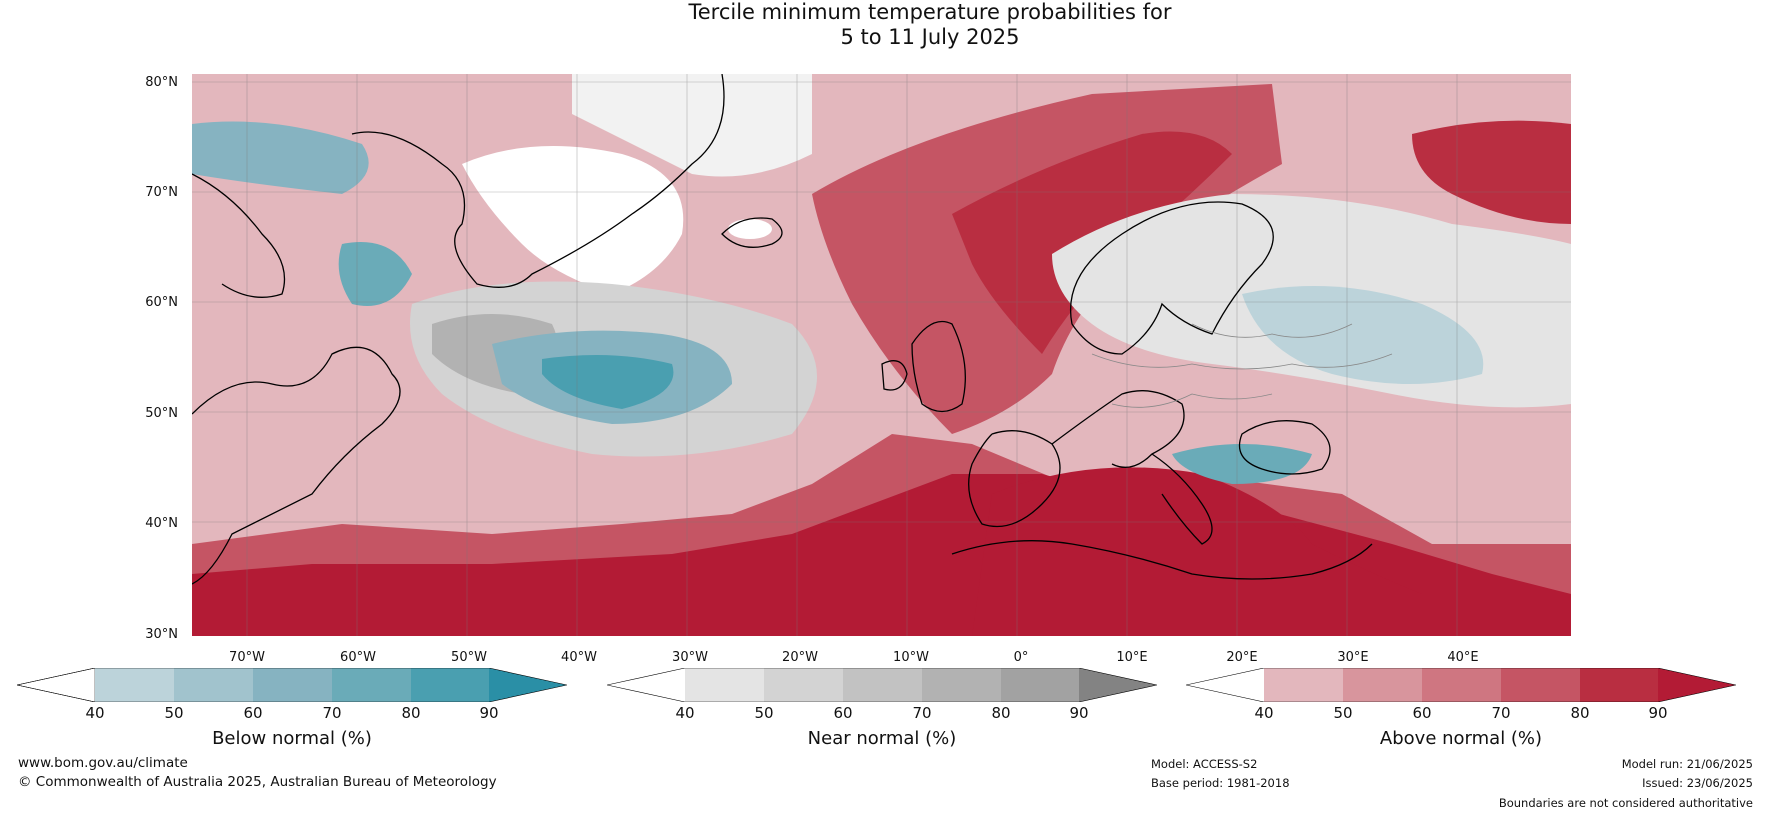 The width and height of the screenshot is (1770, 816). Describe the element at coordinates (685, 713) in the screenshot. I see `colorbar-near-tick: 40` at that location.